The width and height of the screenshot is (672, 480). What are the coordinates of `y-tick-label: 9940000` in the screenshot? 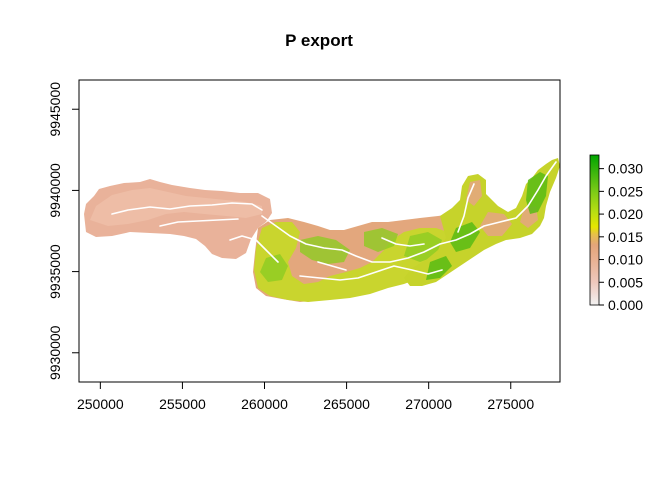 It's located at (55, 190).